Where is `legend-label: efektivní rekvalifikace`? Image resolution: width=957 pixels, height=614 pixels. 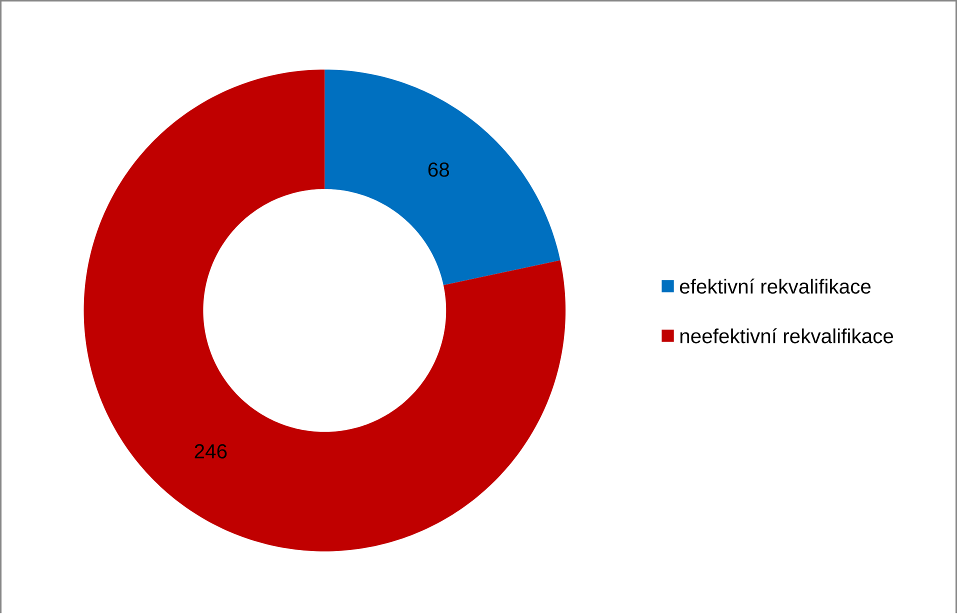 legend-label: efektivní rekvalifikace is located at coordinates (775, 286).